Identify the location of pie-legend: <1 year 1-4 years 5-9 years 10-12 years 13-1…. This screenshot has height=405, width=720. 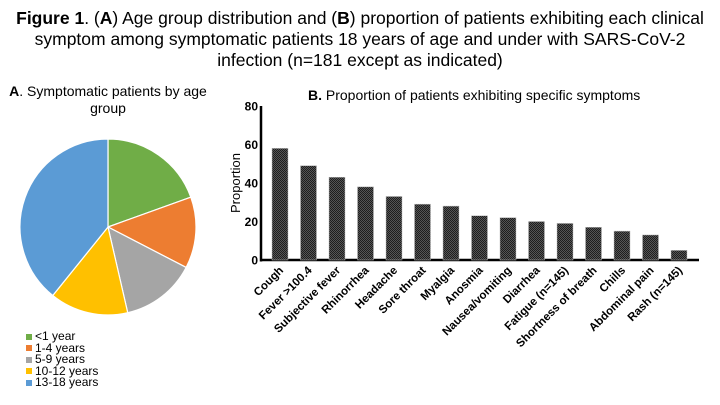
(62, 359).